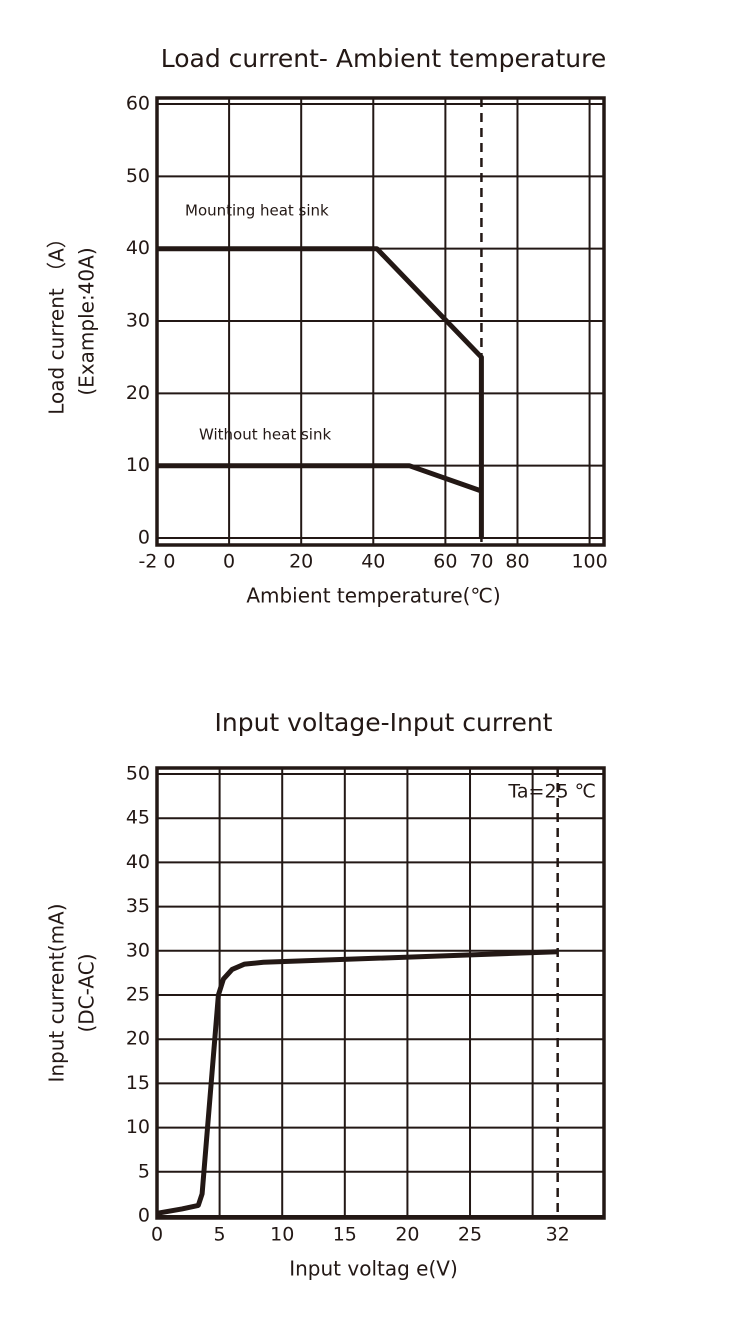  What do you see at coordinates (383, 58) in the screenshot?
I see `chart-title: Load current- Ambient temperature` at bounding box center [383, 58].